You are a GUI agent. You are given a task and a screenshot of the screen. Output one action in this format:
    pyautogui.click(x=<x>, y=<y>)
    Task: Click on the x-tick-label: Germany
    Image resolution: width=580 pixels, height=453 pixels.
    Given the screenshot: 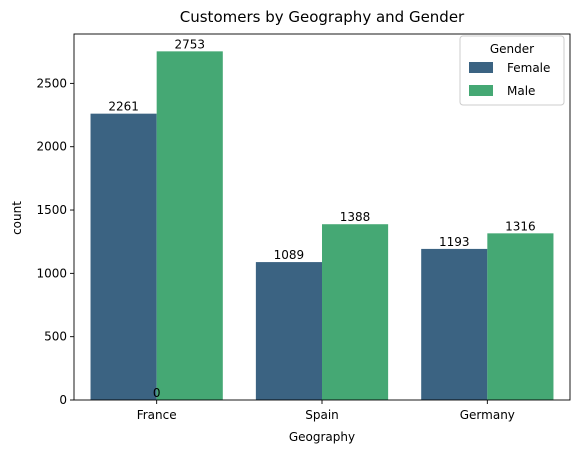 What is the action you would take?
    pyautogui.click(x=487, y=415)
    